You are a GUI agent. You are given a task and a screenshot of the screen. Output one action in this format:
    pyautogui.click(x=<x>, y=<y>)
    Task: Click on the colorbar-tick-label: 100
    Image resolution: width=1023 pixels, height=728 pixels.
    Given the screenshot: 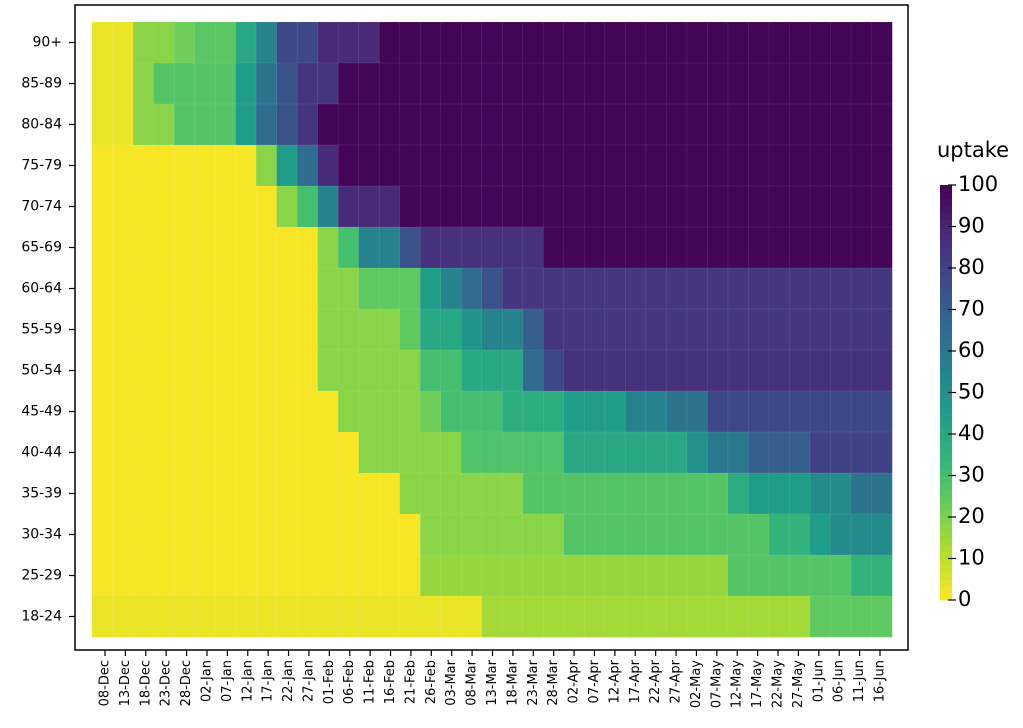 What is the action you would take?
    pyautogui.click(x=978, y=184)
    